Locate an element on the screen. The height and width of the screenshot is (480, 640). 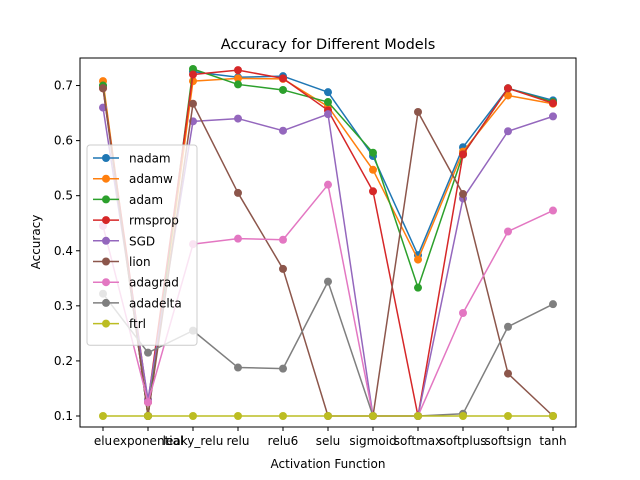
legend-label: adam is located at coordinates (146, 200).